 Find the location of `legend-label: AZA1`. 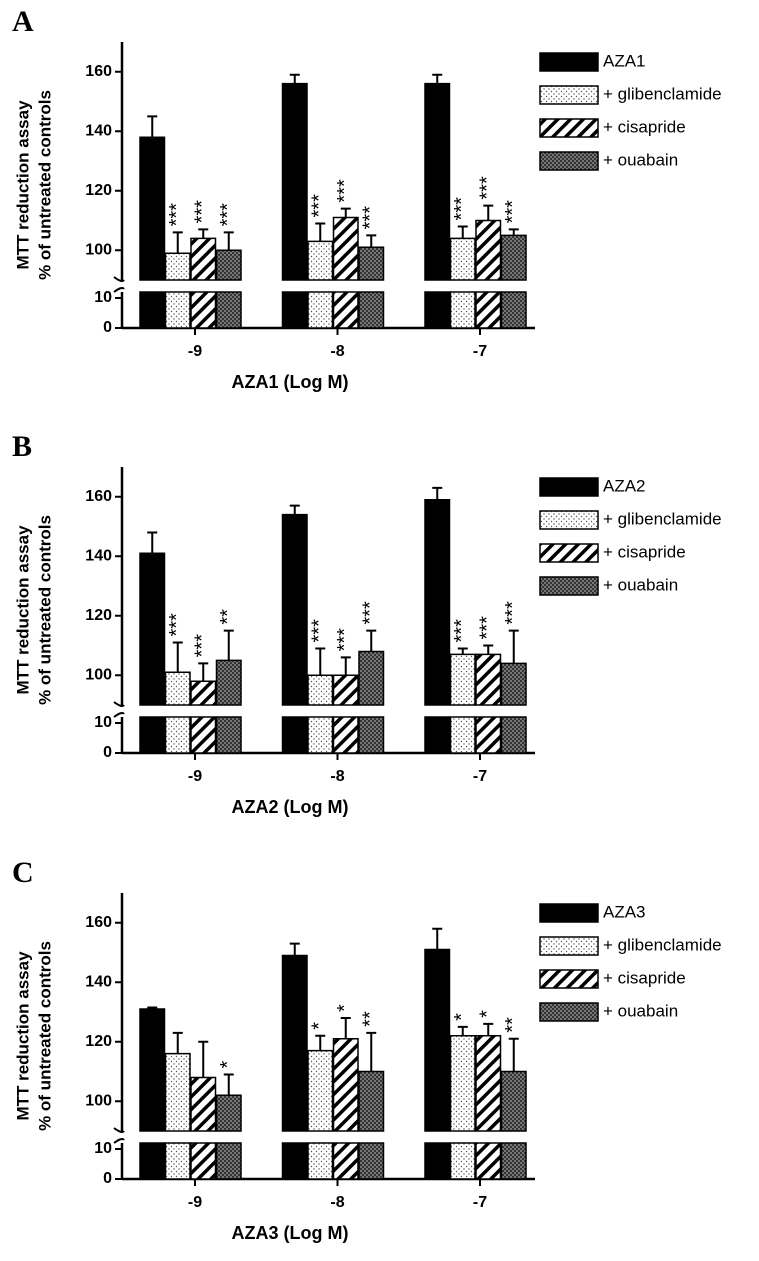

legend-label: AZA1 is located at coordinates (624, 60).